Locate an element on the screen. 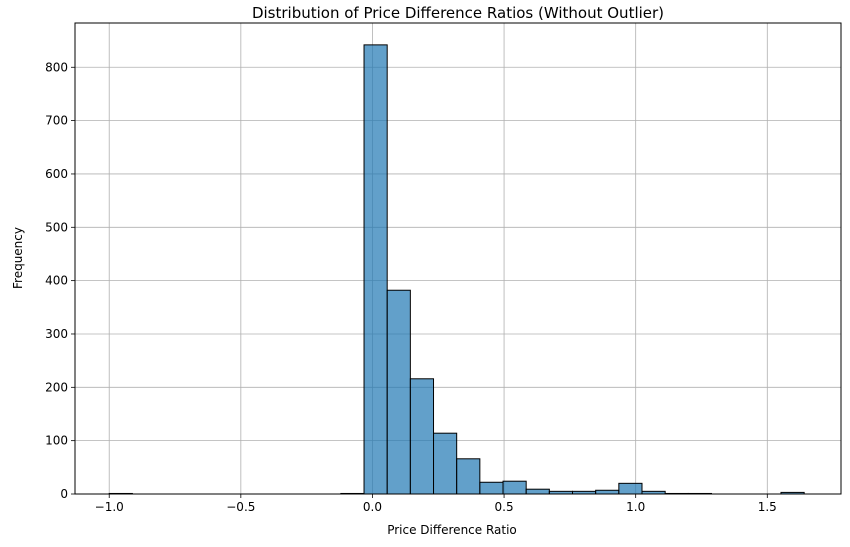 The height and width of the screenshot is (547, 850). y-tick-label-8: 800 is located at coordinates (56, 67).